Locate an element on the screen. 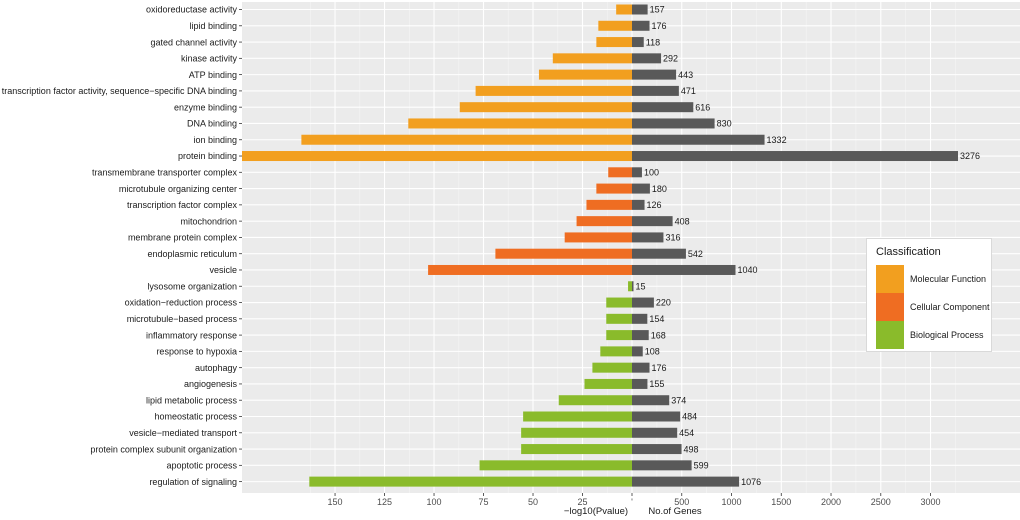 The height and width of the screenshot is (520, 1020). x-tick-label: 75 is located at coordinates (484, 502).